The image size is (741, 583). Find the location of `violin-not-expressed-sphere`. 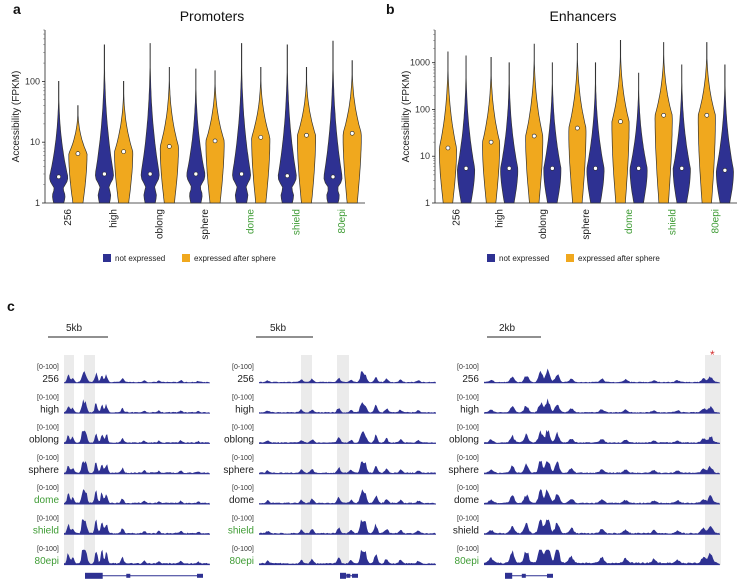

violin-not-expressed-sphere is located at coordinates (196, 136).